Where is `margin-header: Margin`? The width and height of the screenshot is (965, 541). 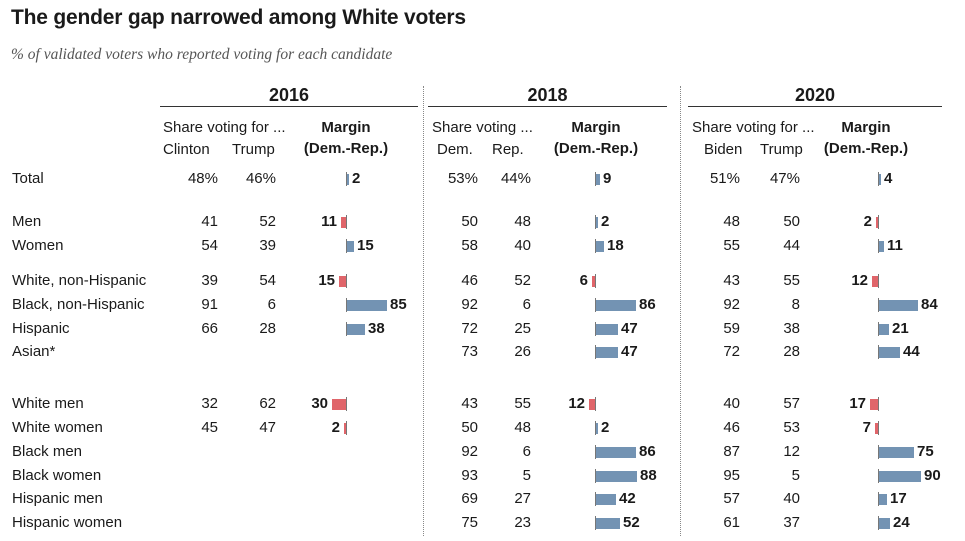 margin-header: Margin is located at coordinates (866, 127).